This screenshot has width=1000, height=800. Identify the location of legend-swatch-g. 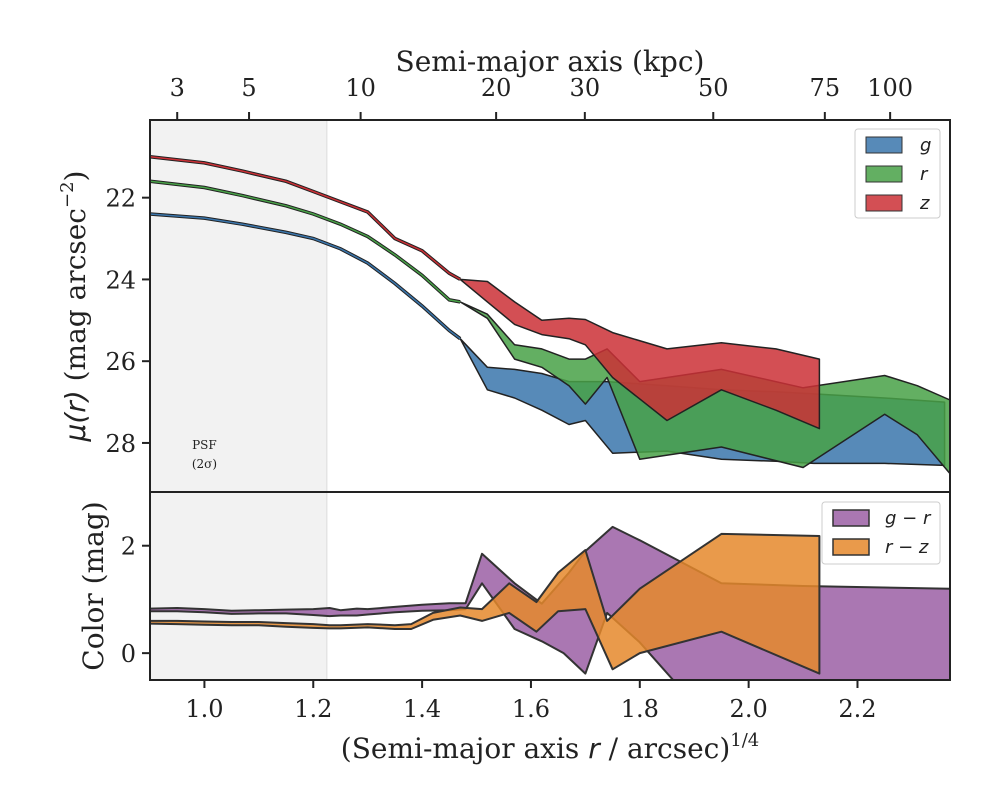
(884, 145).